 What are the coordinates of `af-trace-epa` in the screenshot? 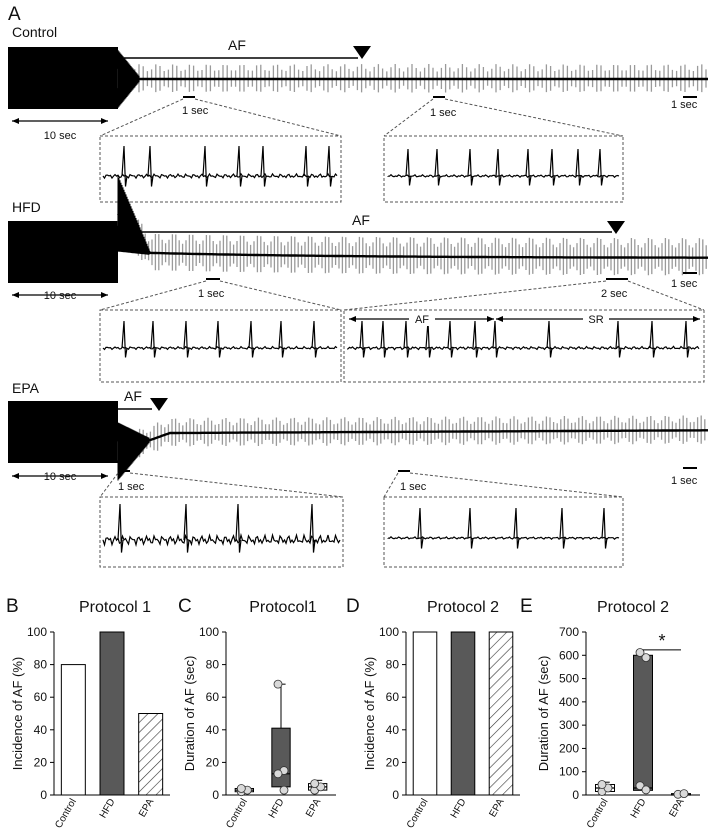 It's located at (412, 448).